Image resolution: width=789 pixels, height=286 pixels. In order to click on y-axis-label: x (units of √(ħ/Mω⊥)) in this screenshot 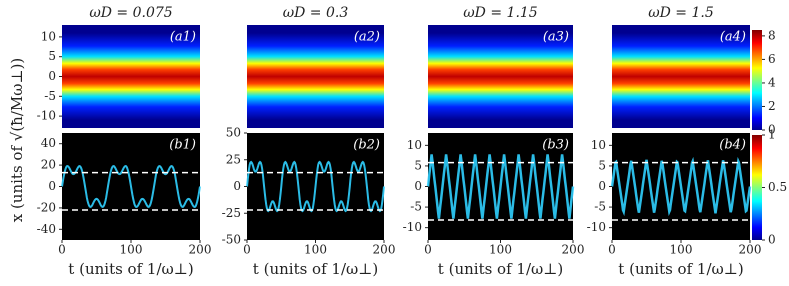, I will do `click(17, 140)`.